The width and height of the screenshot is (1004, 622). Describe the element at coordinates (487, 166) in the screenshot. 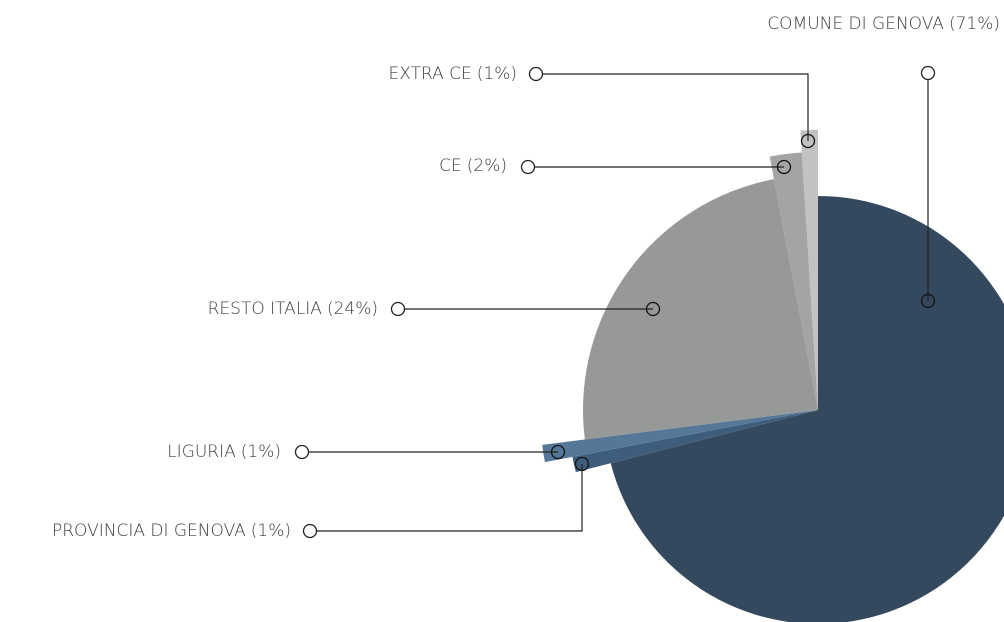

I see `value-label: (2%)` at that location.